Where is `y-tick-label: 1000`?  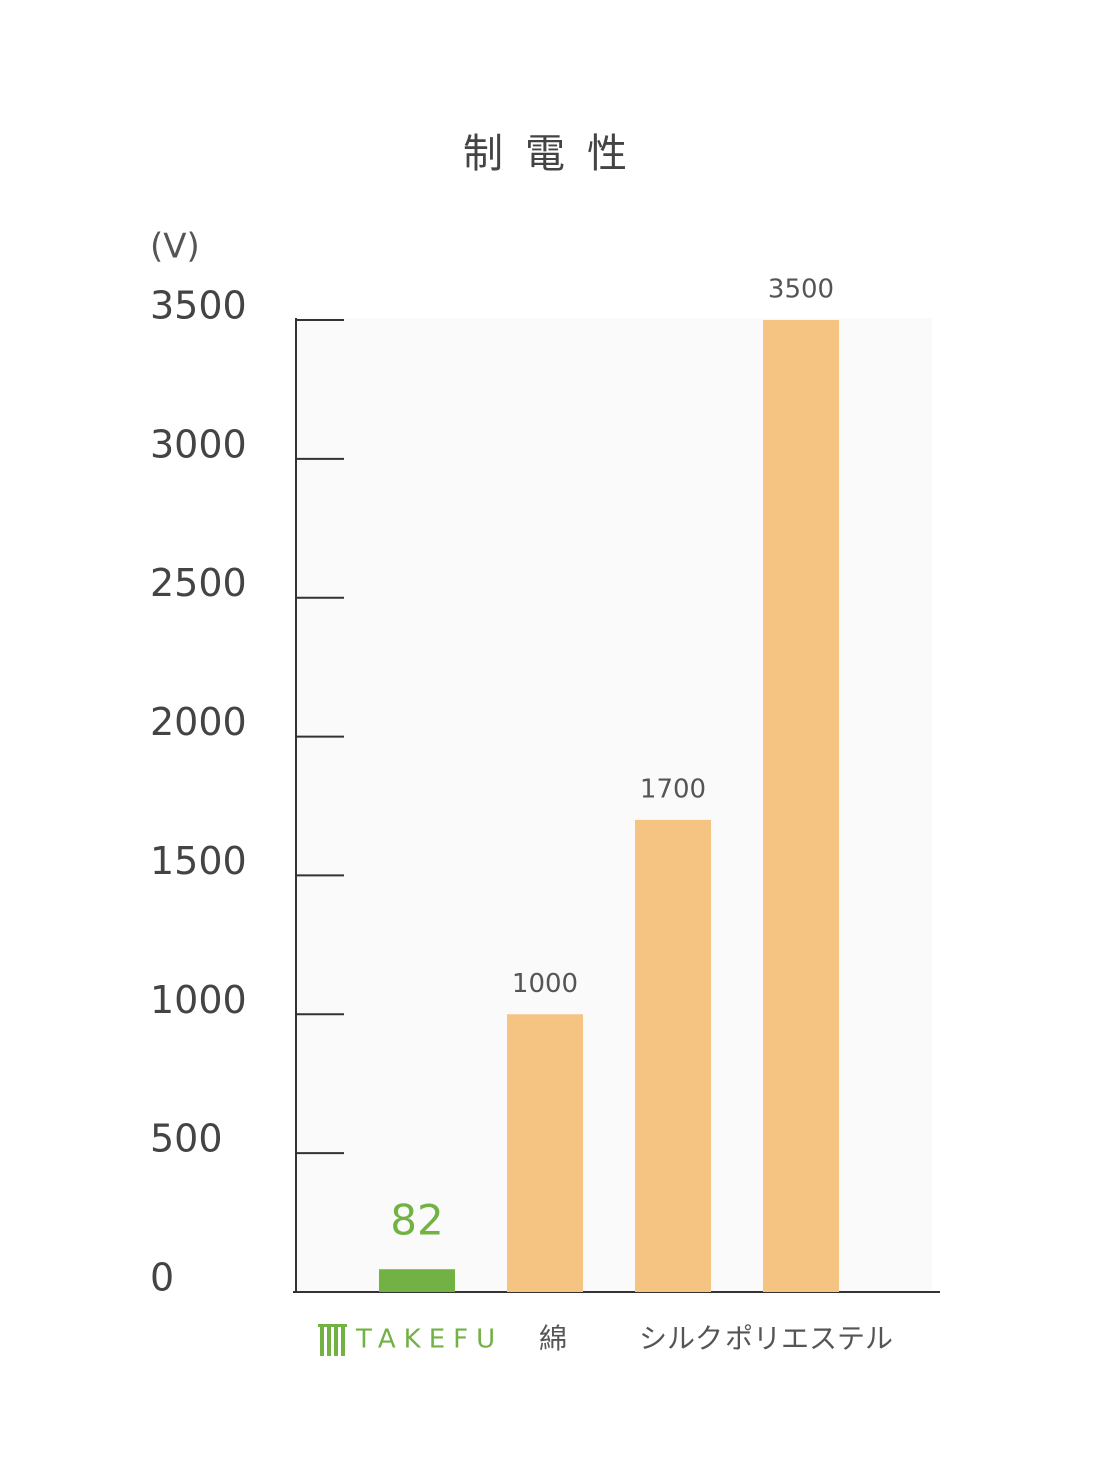 y-tick-label: 1000 is located at coordinates (198, 1000).